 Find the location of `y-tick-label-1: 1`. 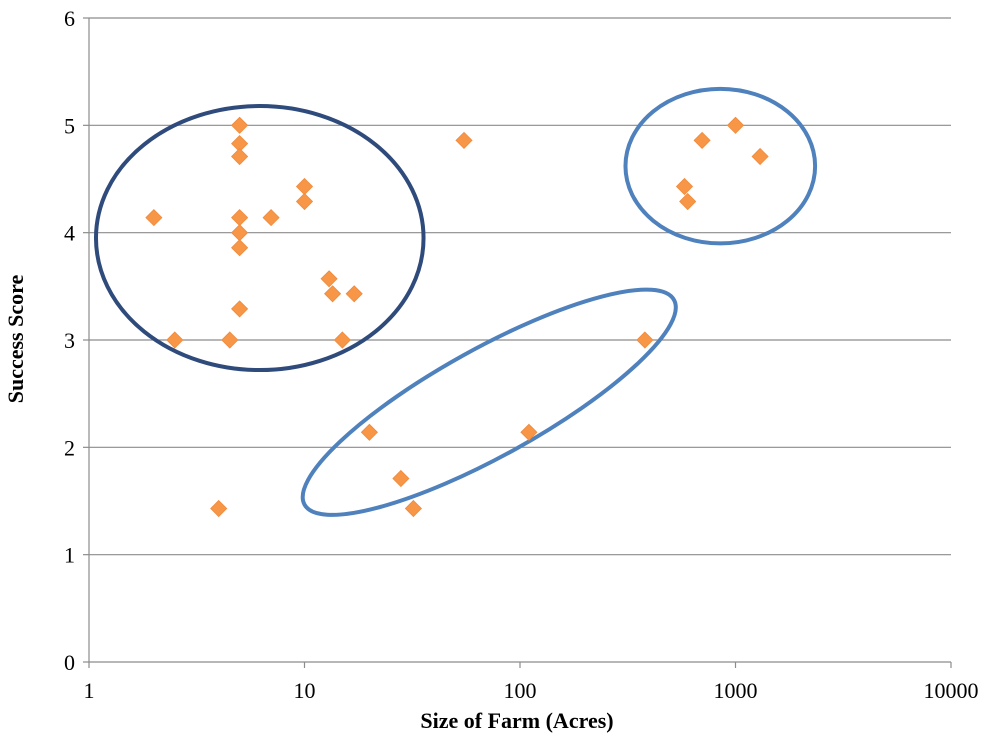

y-tick-label-1: 1 is located at coordinates (69, 555).